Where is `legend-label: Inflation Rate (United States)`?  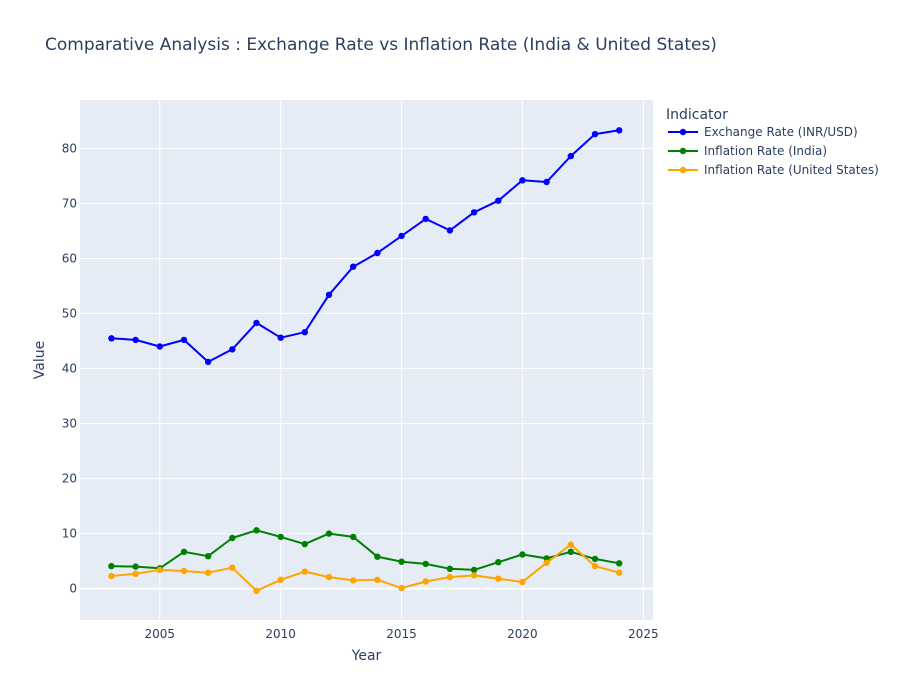 legend-label: Inflation Rate (United States) is located at coordinates (791, 170).